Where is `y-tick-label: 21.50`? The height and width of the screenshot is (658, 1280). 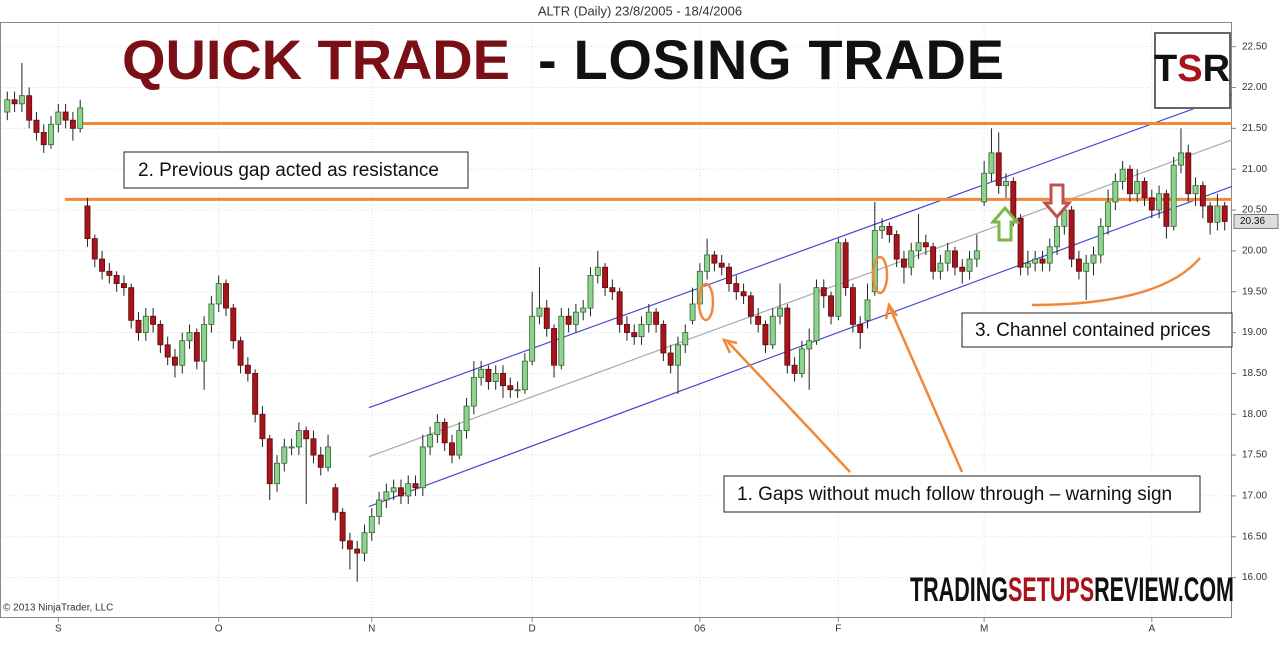
y-tick-label: 21.50 is located at coordinates (1254, 128).